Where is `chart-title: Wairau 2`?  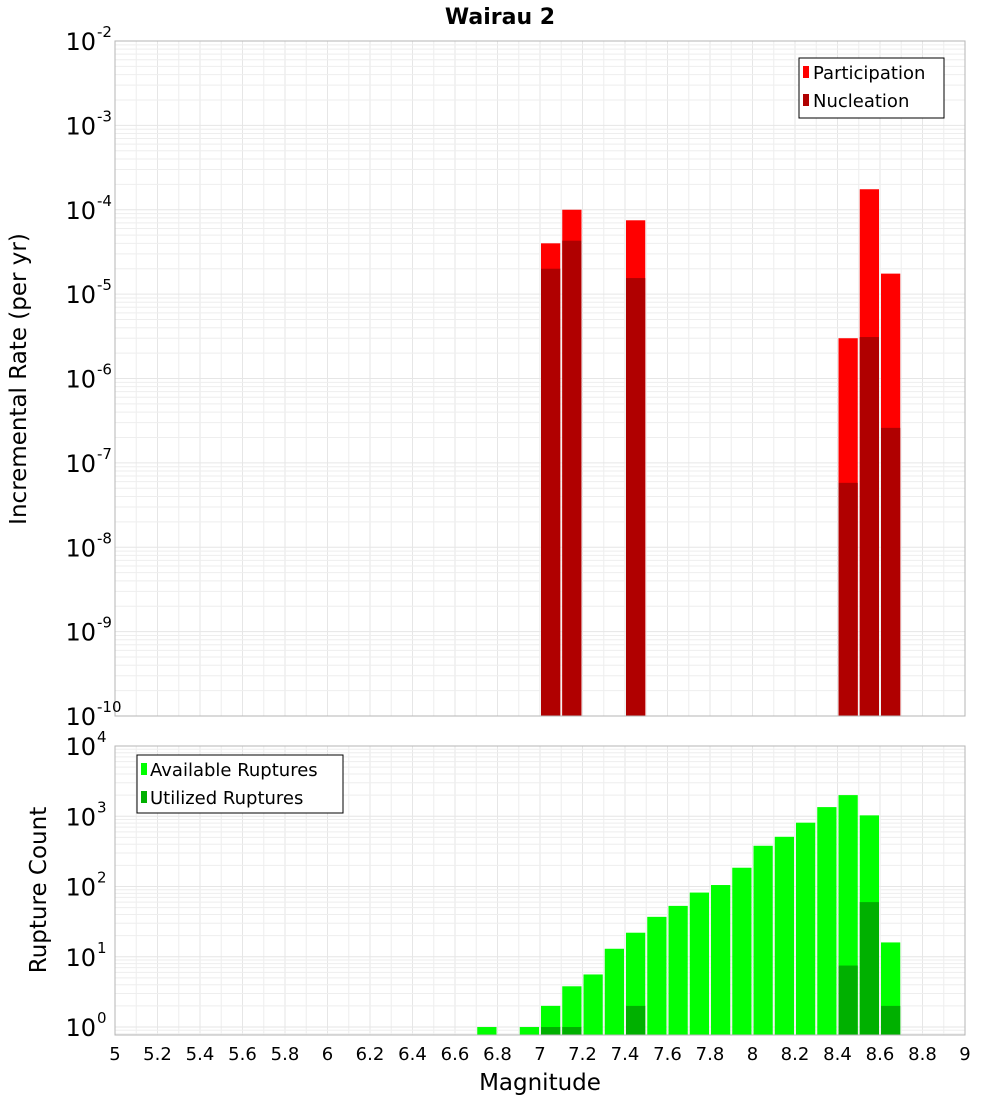 chart-title: Wairau 2 is located at coordinates (500, 17).